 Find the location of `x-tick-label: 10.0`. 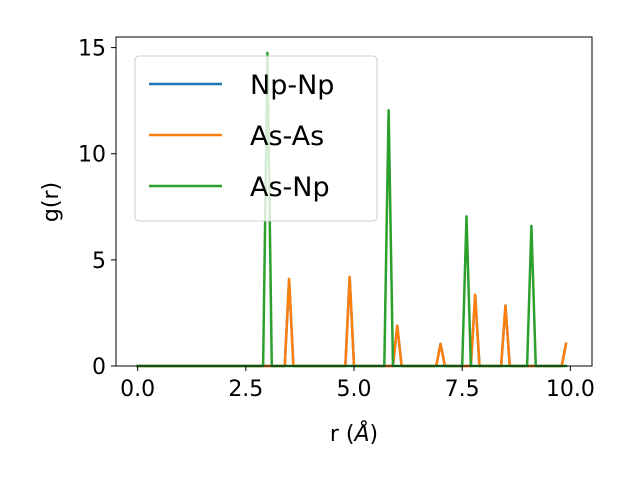

x-tick-label: 10.0 is located at coordinates (570, 389).